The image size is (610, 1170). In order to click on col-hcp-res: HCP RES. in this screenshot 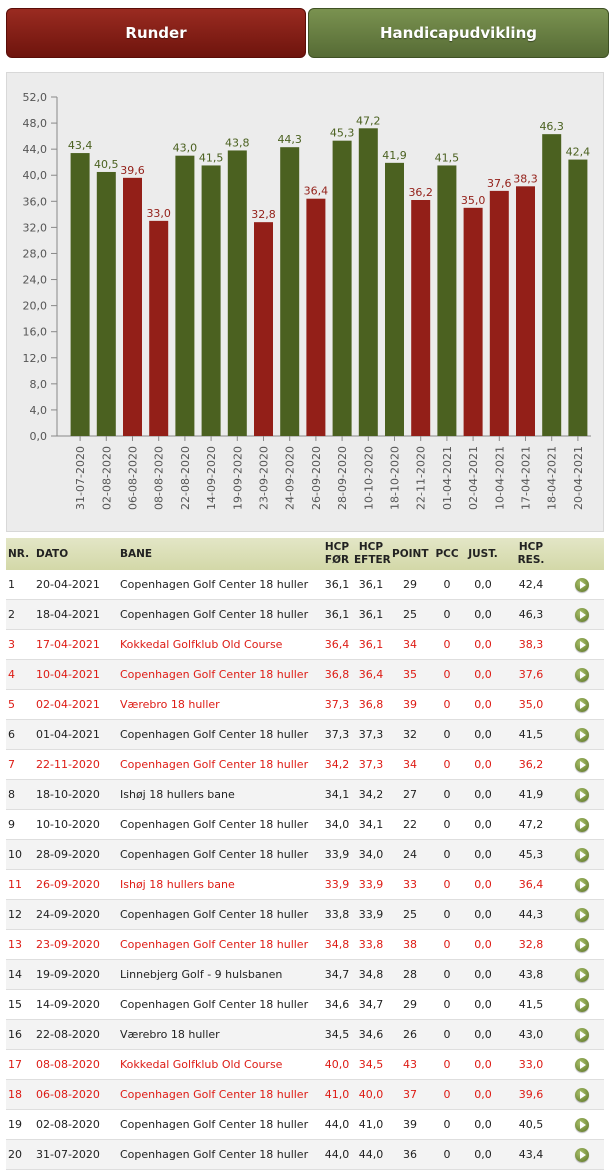, I will do `click(531, 554)`.